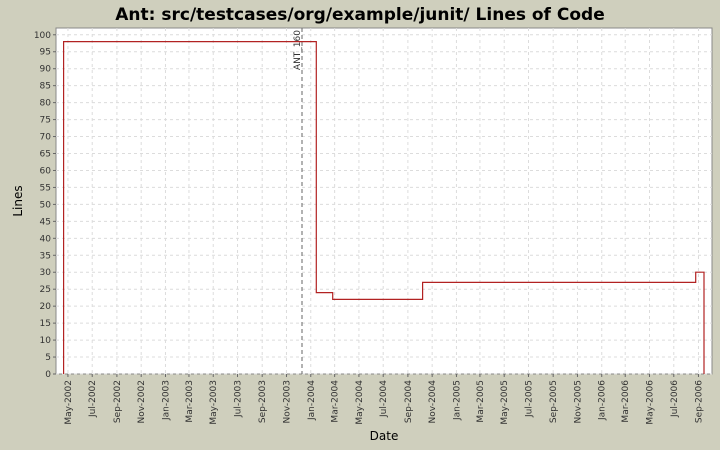 This screenshot has height=450, width=720. I want to click on x-tick-label: Nov-2003, so click(287, 401).